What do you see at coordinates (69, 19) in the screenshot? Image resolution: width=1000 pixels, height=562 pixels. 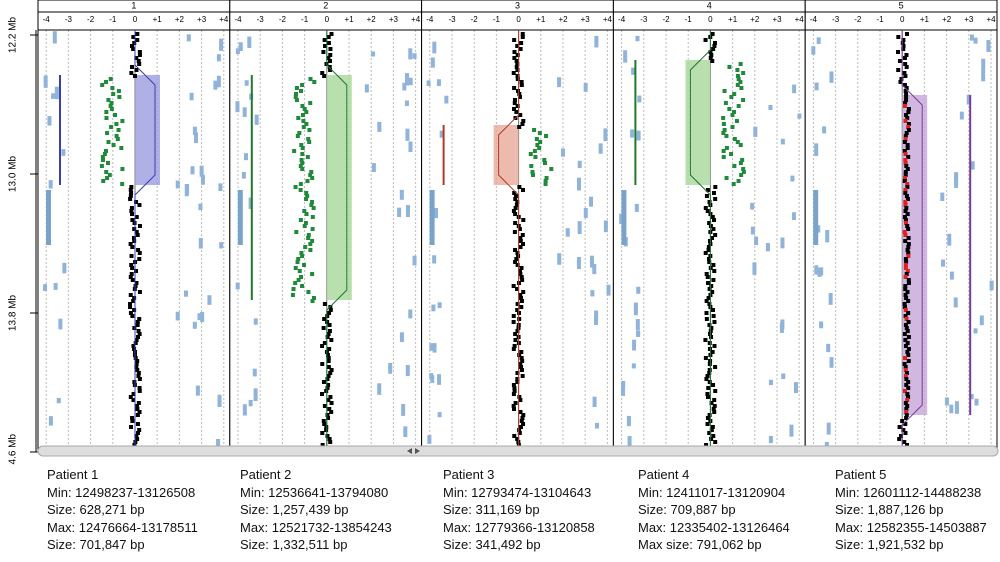 I see `x-tick-label: -3` at bounding box center [69, 19].